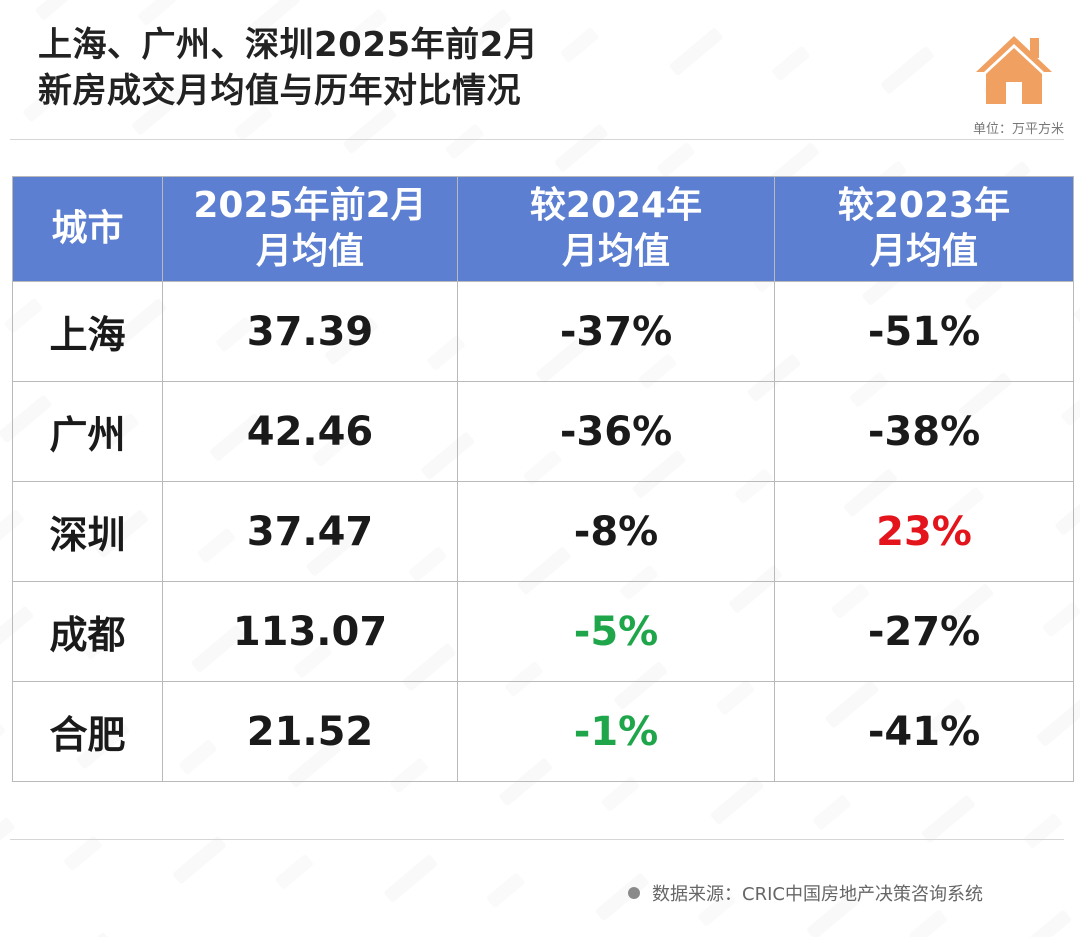 The height and width of the screenshot is (937, 1080). What do you see at coordinates (288, 68) in the screenshot?
I see `page-title: 上海、广州、深圳2025年前2月 新房成交月均值与历年对比情况` at bounding box center [288, 68].